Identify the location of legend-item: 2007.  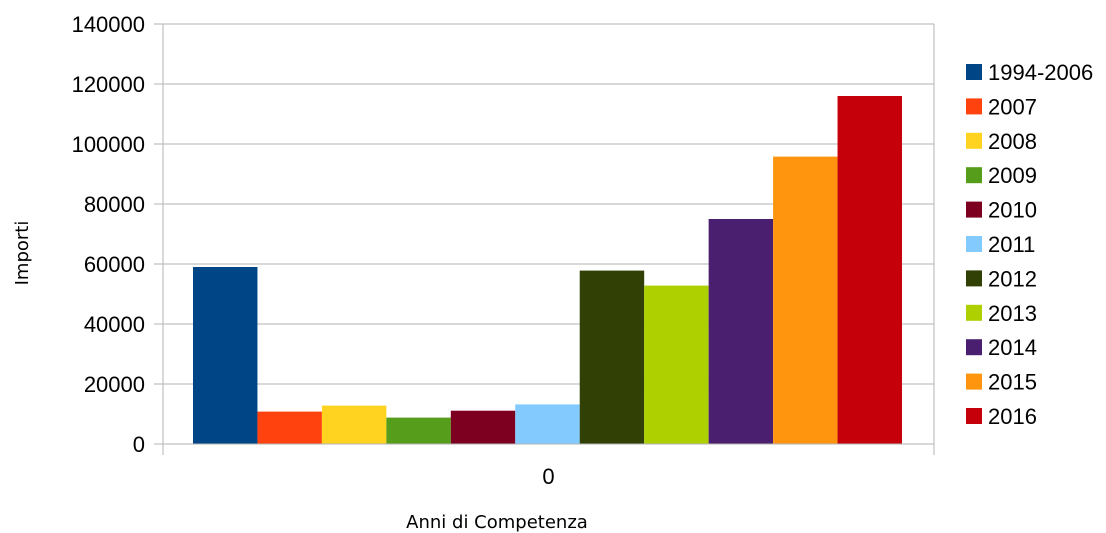
(1001, 106).